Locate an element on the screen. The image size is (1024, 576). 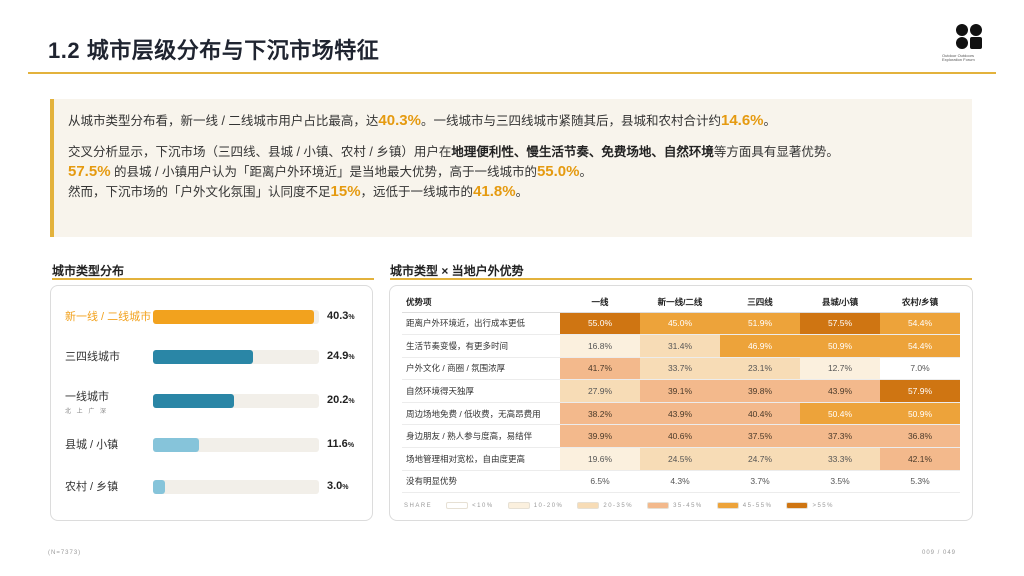
left-section-rule is located at coordinates (213, 279).